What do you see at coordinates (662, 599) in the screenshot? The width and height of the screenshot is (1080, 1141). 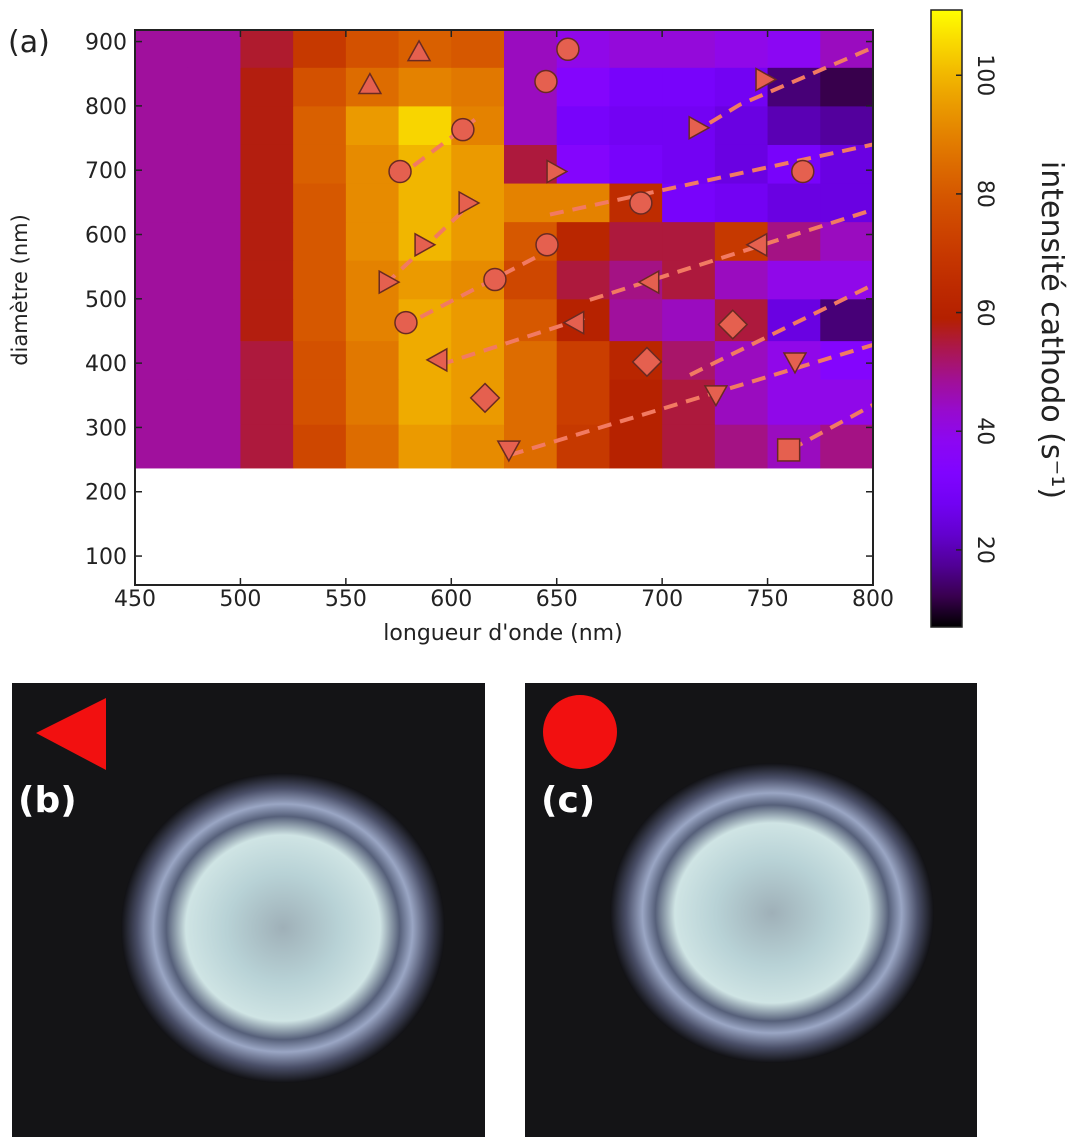 I see `x-tick-label: 700` at bounding box center [662, 599].